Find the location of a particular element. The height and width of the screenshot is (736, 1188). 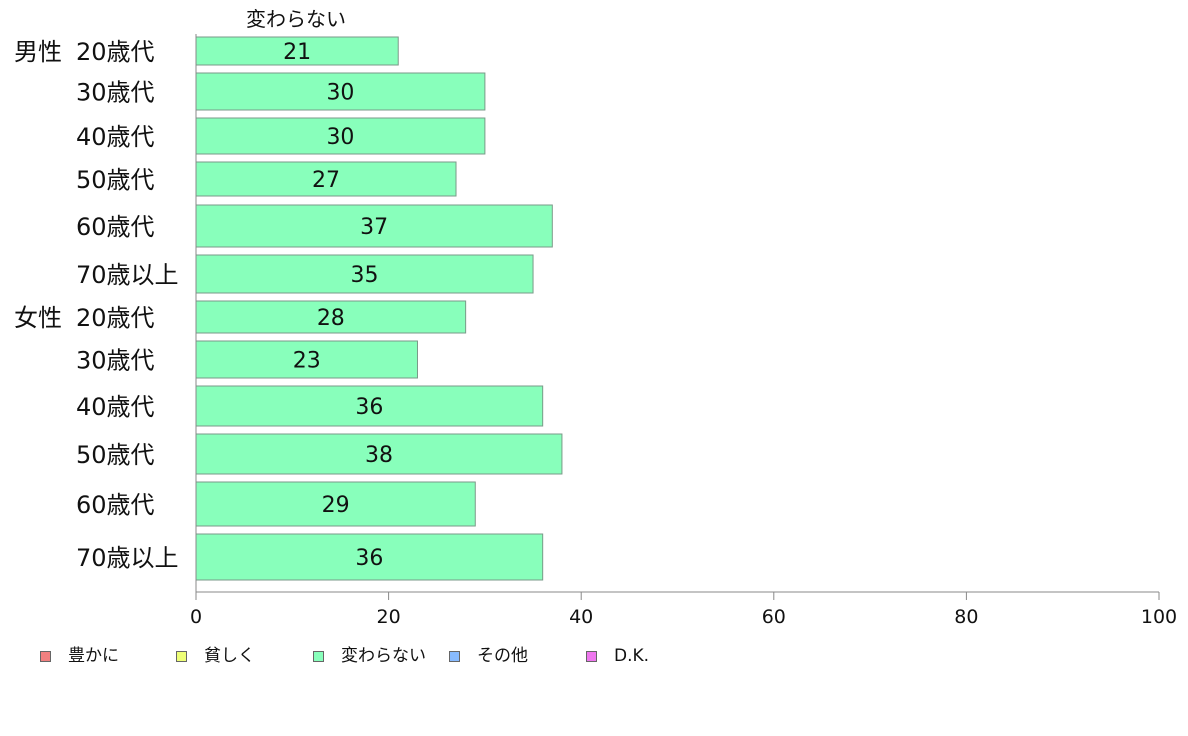

legend-label: 変わらない is located at coordinates (383, 656).